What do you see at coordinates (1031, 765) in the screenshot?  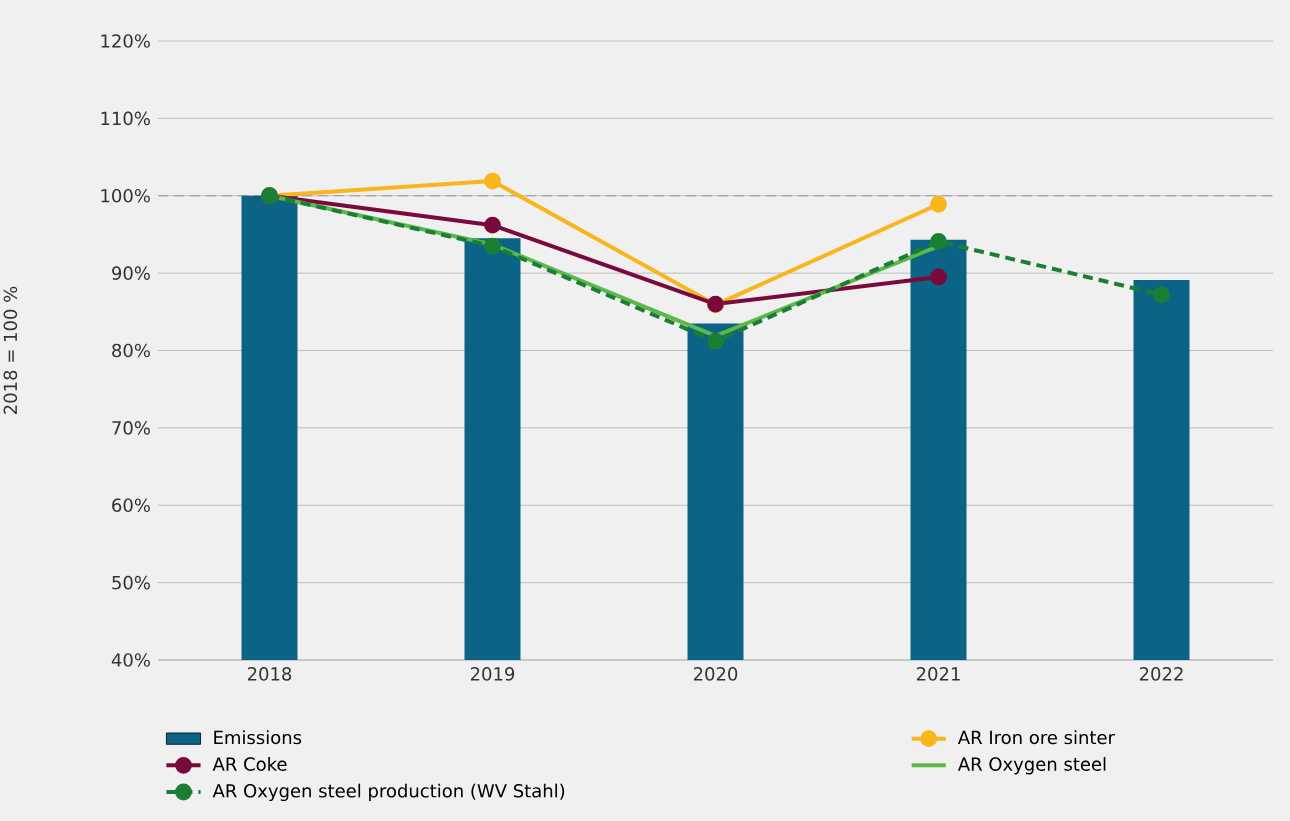 I see `legend-label: AR Oxygen steel` at bounding box center [1031, 765].